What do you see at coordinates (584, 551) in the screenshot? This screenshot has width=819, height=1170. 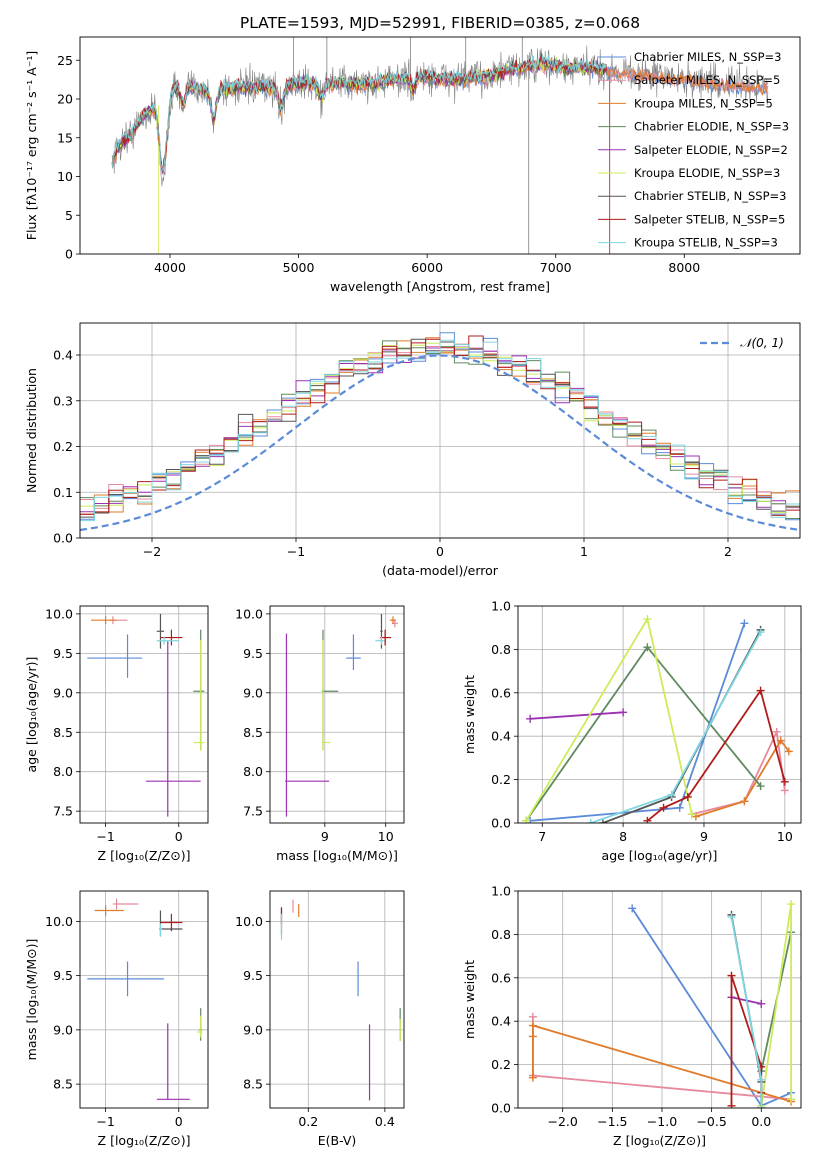 I see `x-tick-label: 1` at bounding box center [584, 551].